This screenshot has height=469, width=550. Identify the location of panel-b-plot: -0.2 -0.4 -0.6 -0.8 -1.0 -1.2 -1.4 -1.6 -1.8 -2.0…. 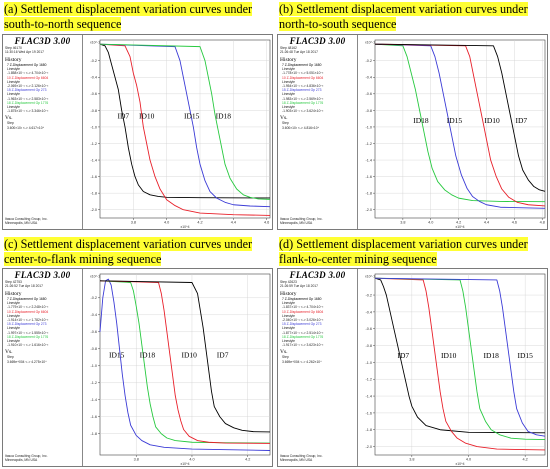
(452, 132).